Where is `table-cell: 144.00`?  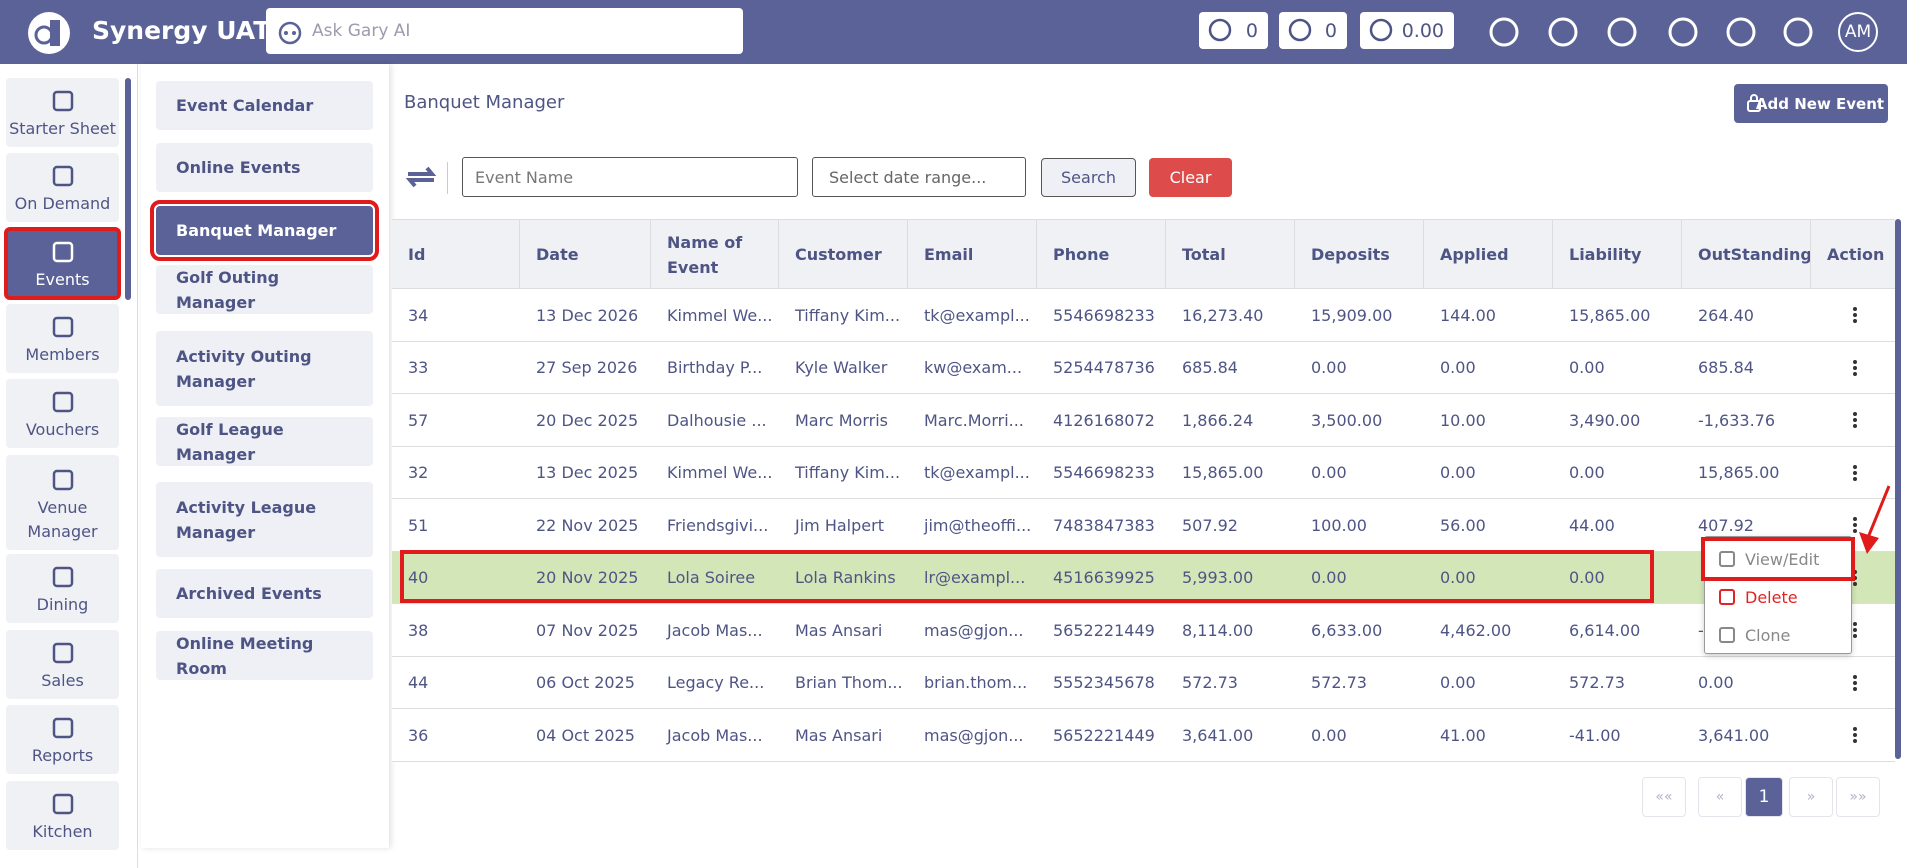
table-cell: 144.00 is located at coordinates (1468, 315).